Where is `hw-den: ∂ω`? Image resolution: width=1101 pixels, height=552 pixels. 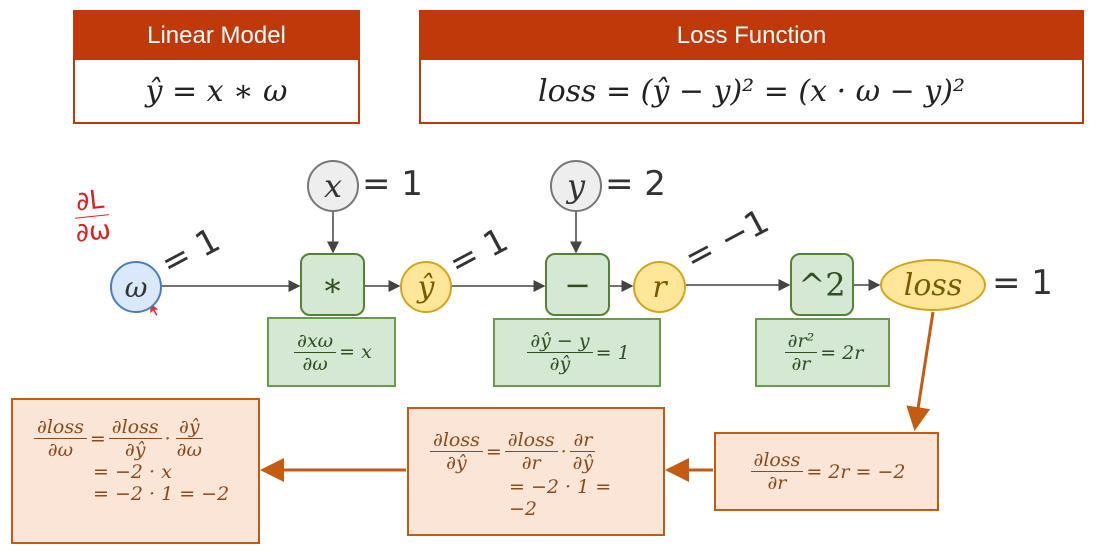
hw-den: ∂ω is located at coordinates (93, 232).